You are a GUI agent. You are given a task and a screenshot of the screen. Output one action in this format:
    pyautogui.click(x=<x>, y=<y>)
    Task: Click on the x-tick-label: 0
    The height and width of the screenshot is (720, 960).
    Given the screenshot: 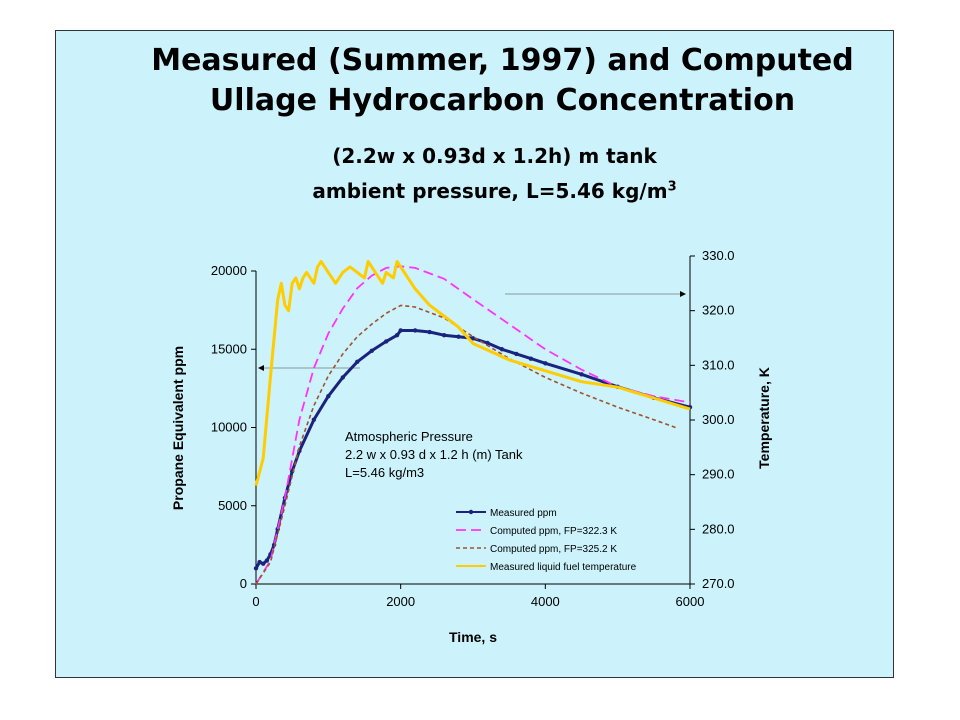 What is the action you would take?
    pyautogui.click(x=255, y=601)
    